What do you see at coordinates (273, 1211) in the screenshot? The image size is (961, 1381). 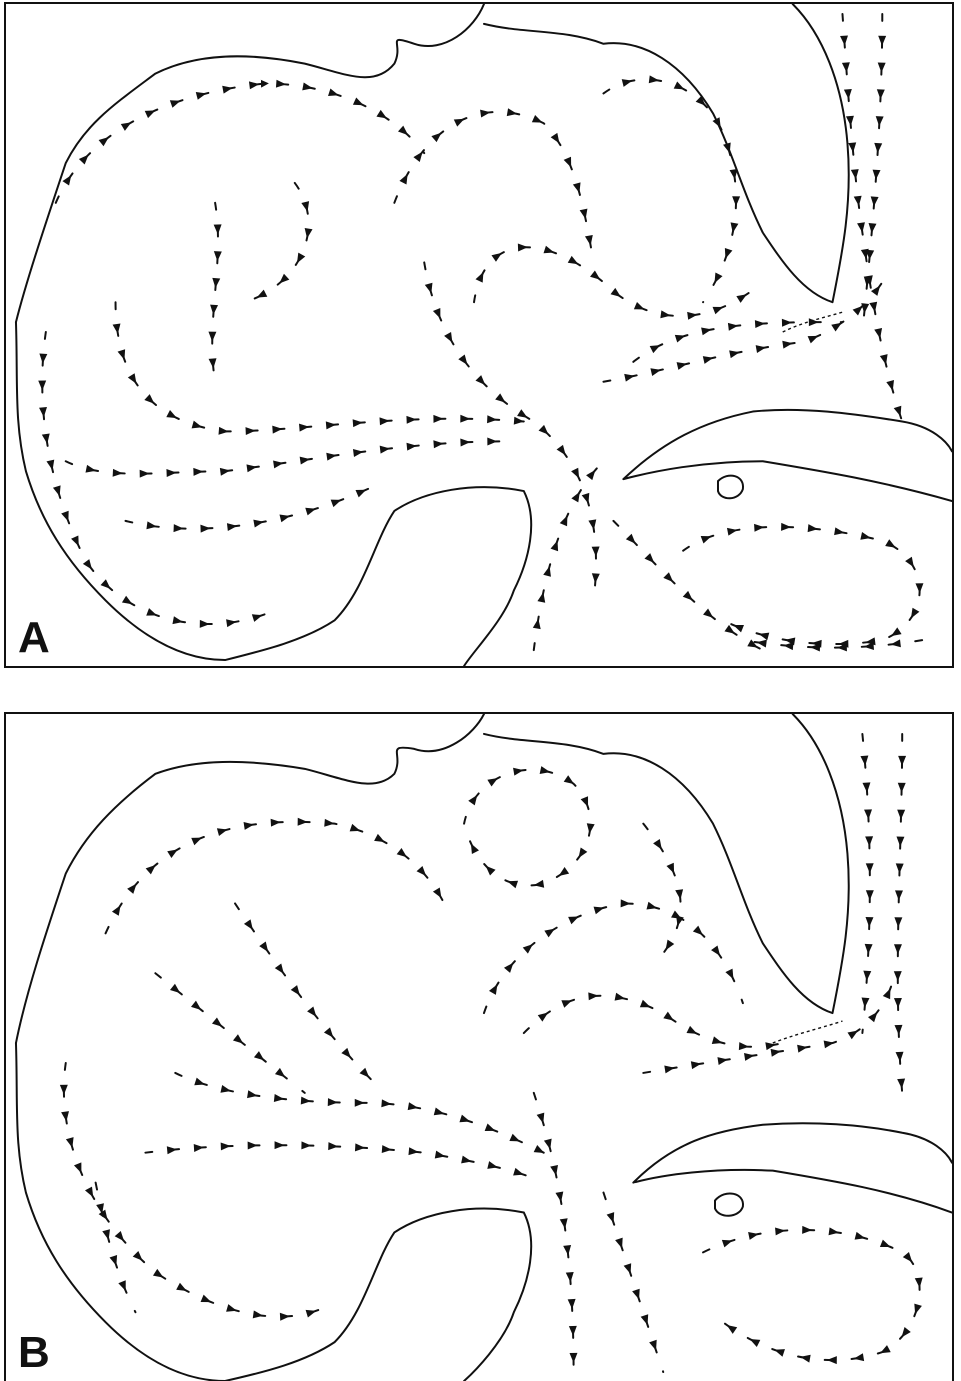 I see `coastline-west-south-b` at bounding box center [273, 1211].